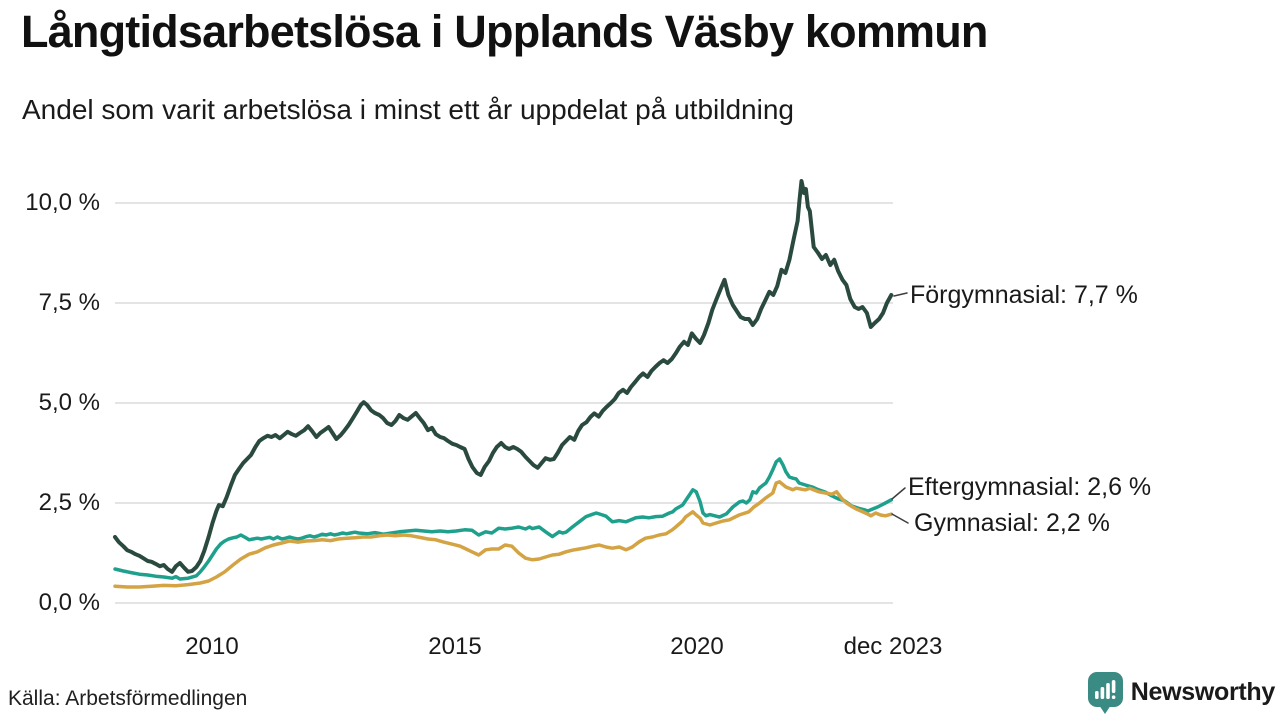 The height and width of the screenshot is (720, 1280). Describe the element at coordinates (69, 602) in the screenshot. I see `y-tick-0: 0,0 %` at that location.